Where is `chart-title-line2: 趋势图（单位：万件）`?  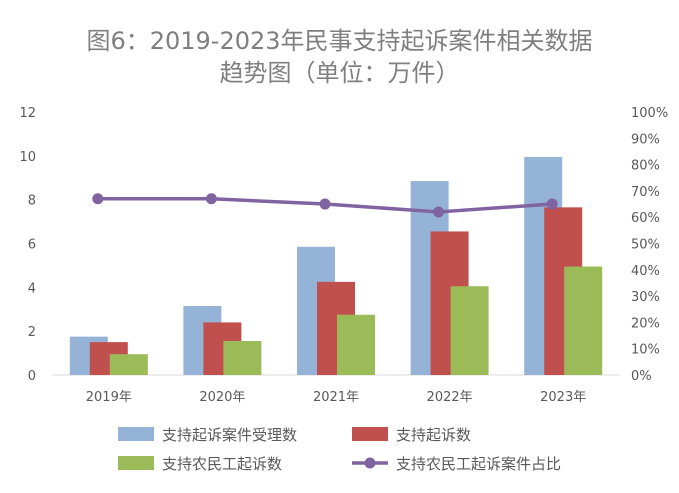
chart-title-line2: 趋势图（单位：万件） is located at coordinates (339, 73).